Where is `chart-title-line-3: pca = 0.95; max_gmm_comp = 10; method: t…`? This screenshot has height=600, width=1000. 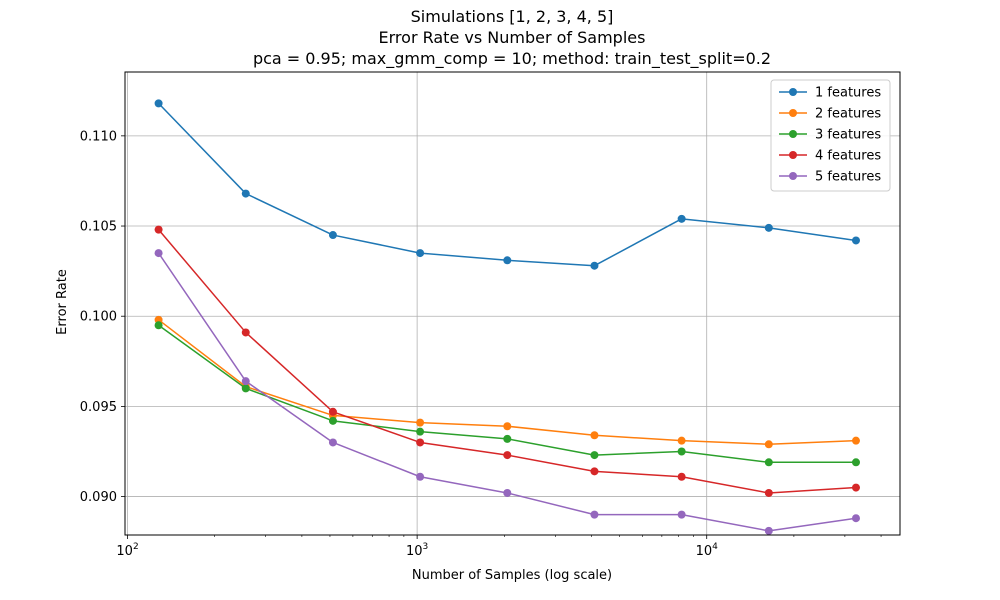
chart-title-line-3: pca = 0.95; max_gmm_comp = 10; method: t… is located at coordinates (512, 59).